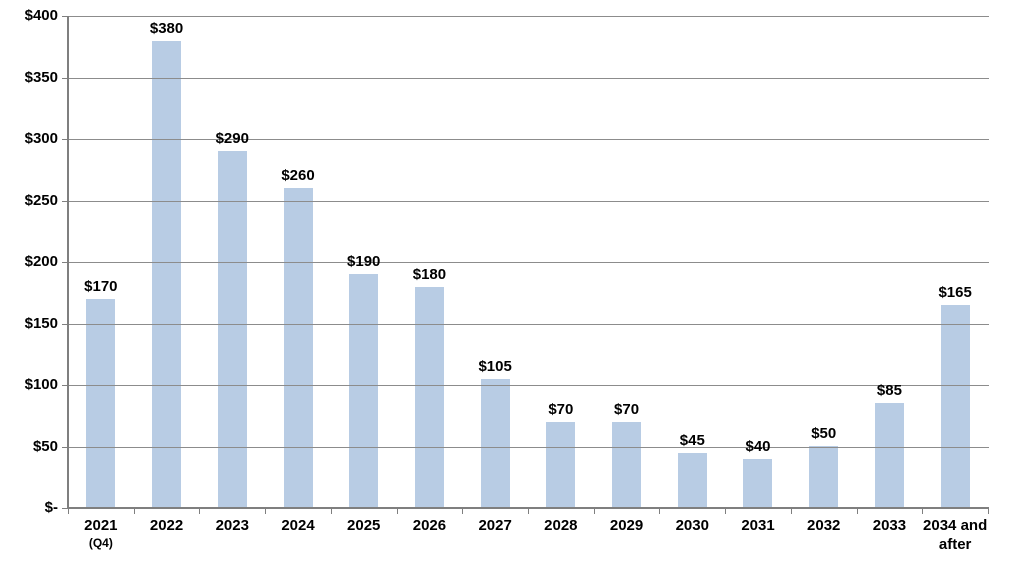  I want to click on bar-2031, so click(757, 483).